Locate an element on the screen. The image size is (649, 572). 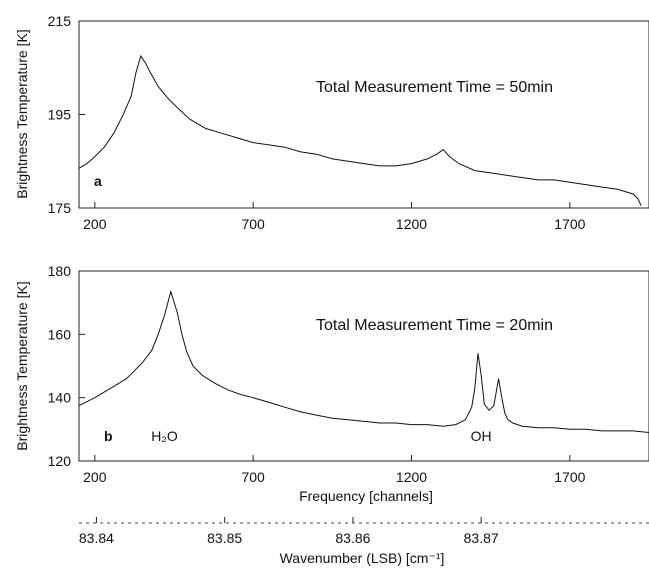
panel-b-x-tick-label: 1700 is located at coordinates (569, 477).